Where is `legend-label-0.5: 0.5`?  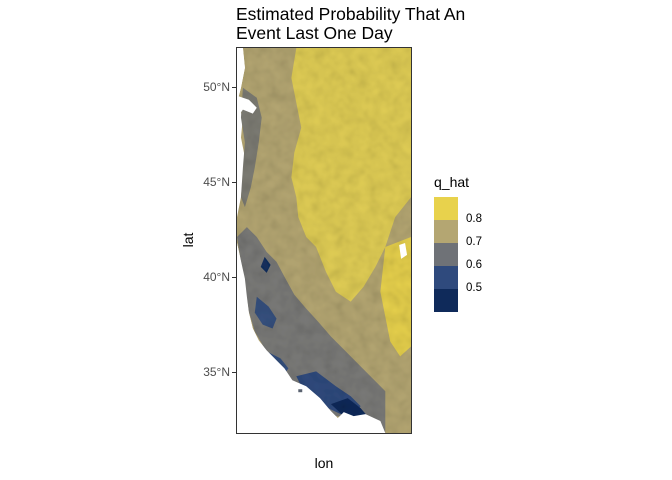
legend-label-0.5: 0.5 is located at coordinates (474, 288).